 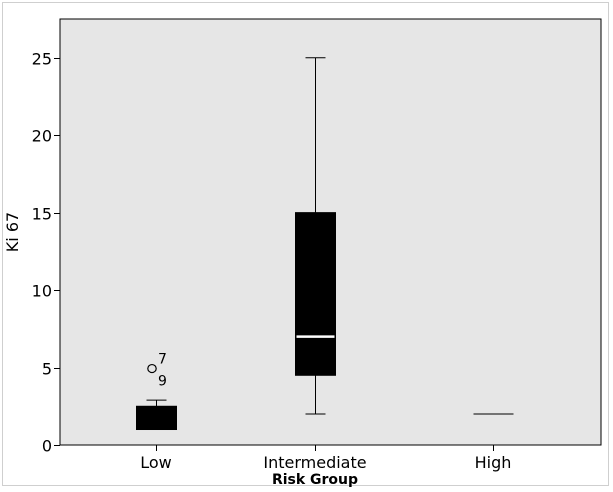 What do you see at coordinates (12, 232) in the screenshot?
I see `y-axis-title: Ki 67` at bounding box center [12, 232].